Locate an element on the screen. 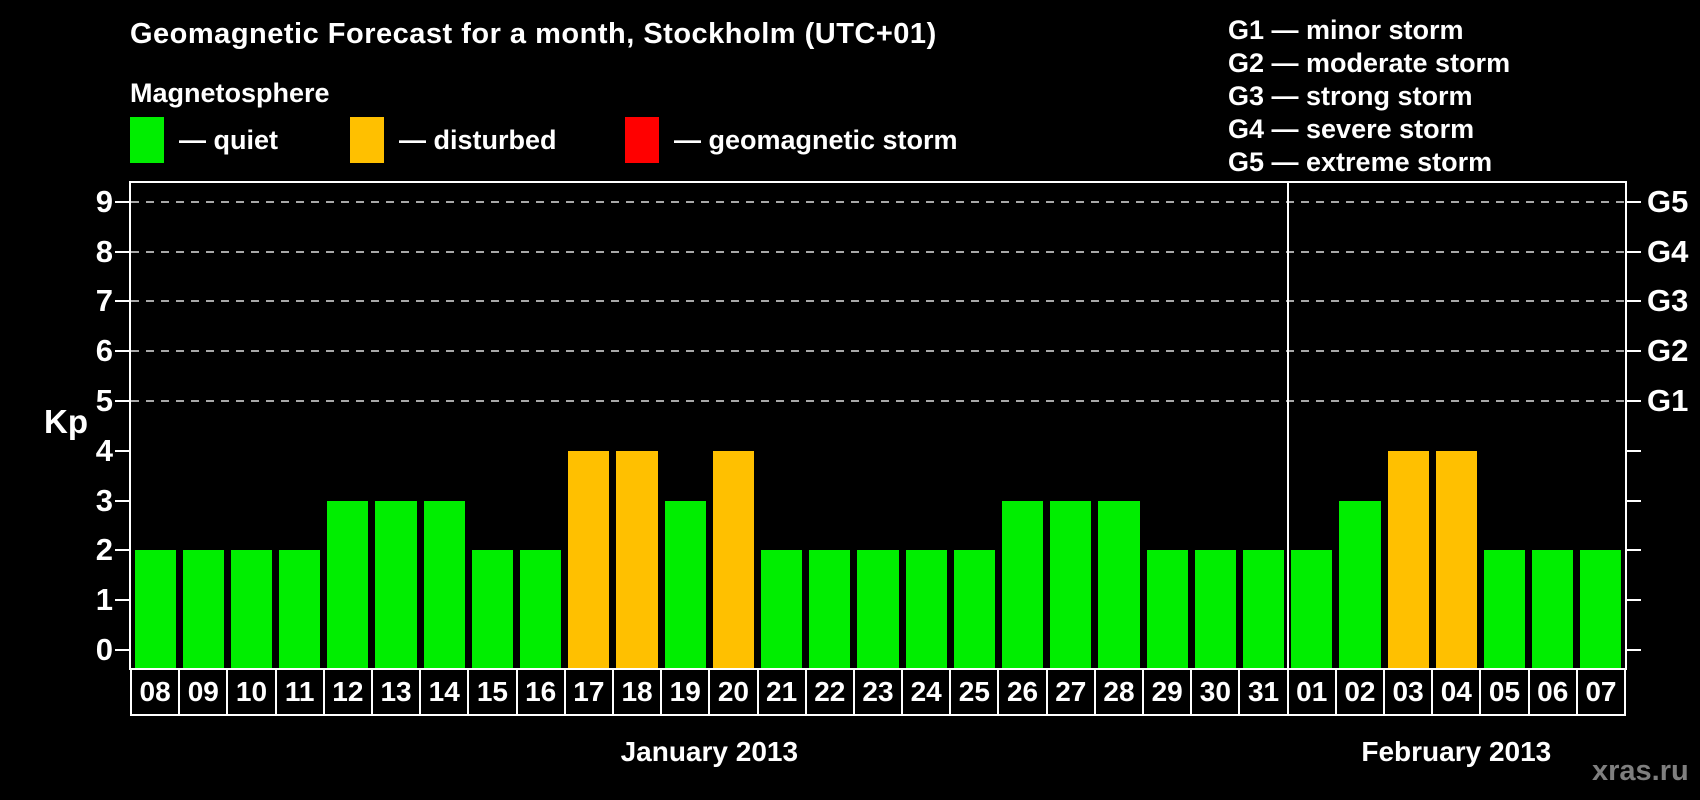  day-cell: 01 is located at coordinates (1311, 692).